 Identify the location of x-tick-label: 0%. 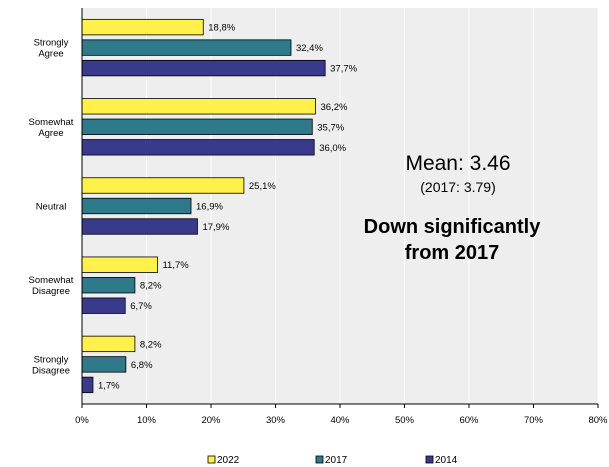
(82, 420).